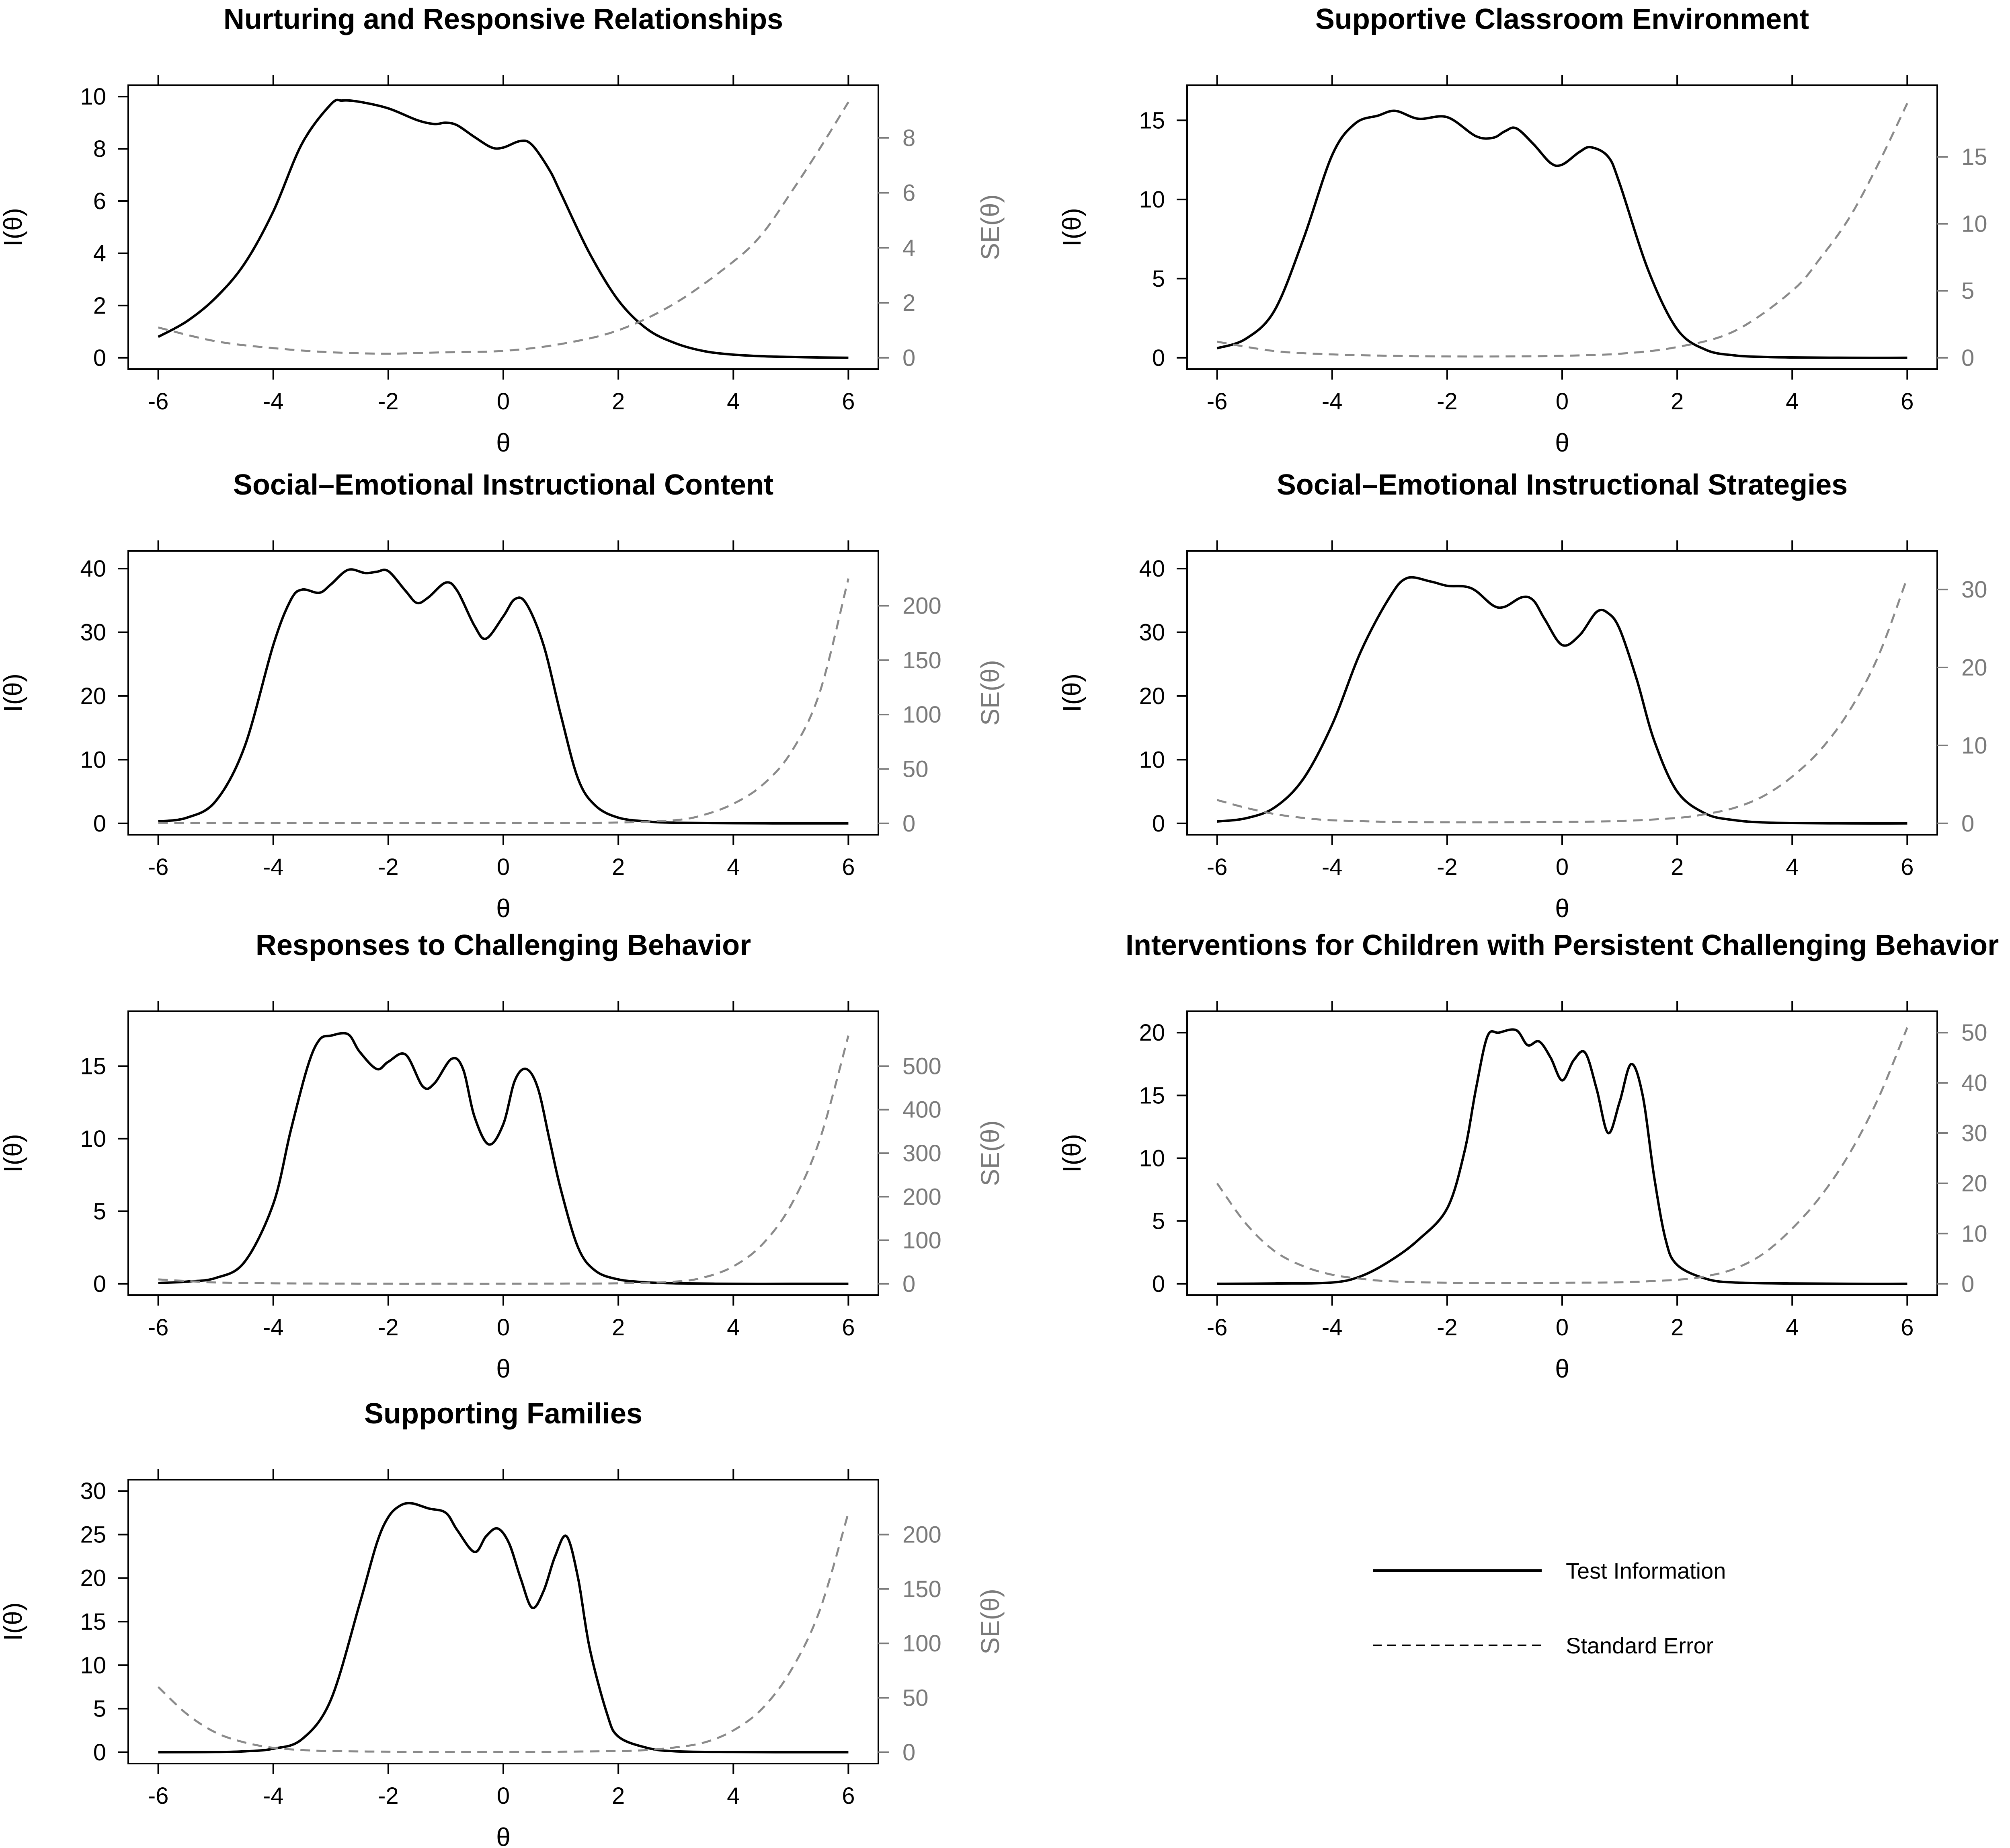 Image resolution: width=2010 pixels, height=1848 pixels. Describe the element at coordinates (1974, 157) in the screenshot. I see `y2-tick-label: 15` at that location.